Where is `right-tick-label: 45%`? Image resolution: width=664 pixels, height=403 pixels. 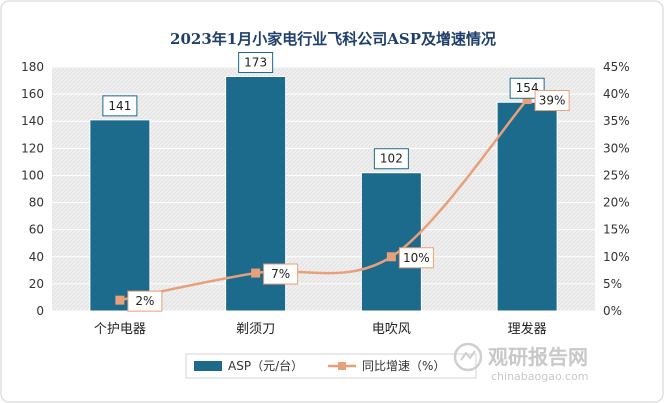 right-tick-label: 45% is located at coordinates (616, 67).